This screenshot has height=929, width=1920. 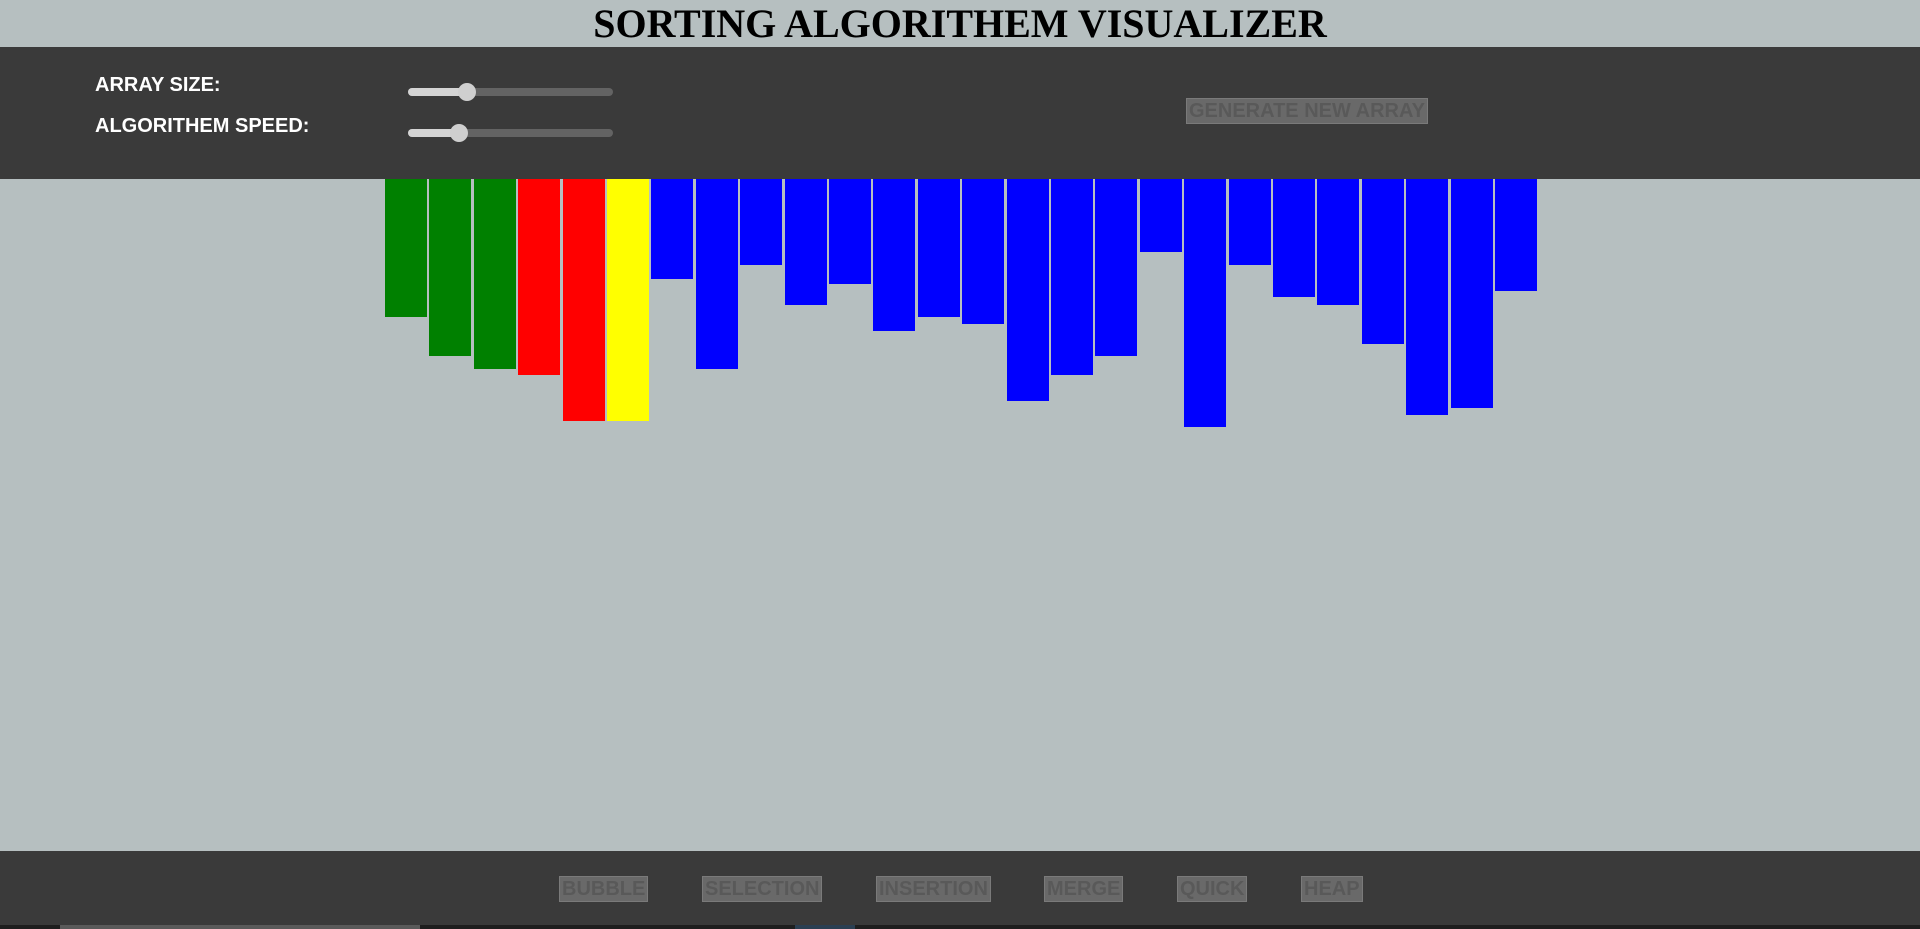 I want to click on page-title: SORTING ALGORITHEM VISUALIZER, so click(x=960, y=23).